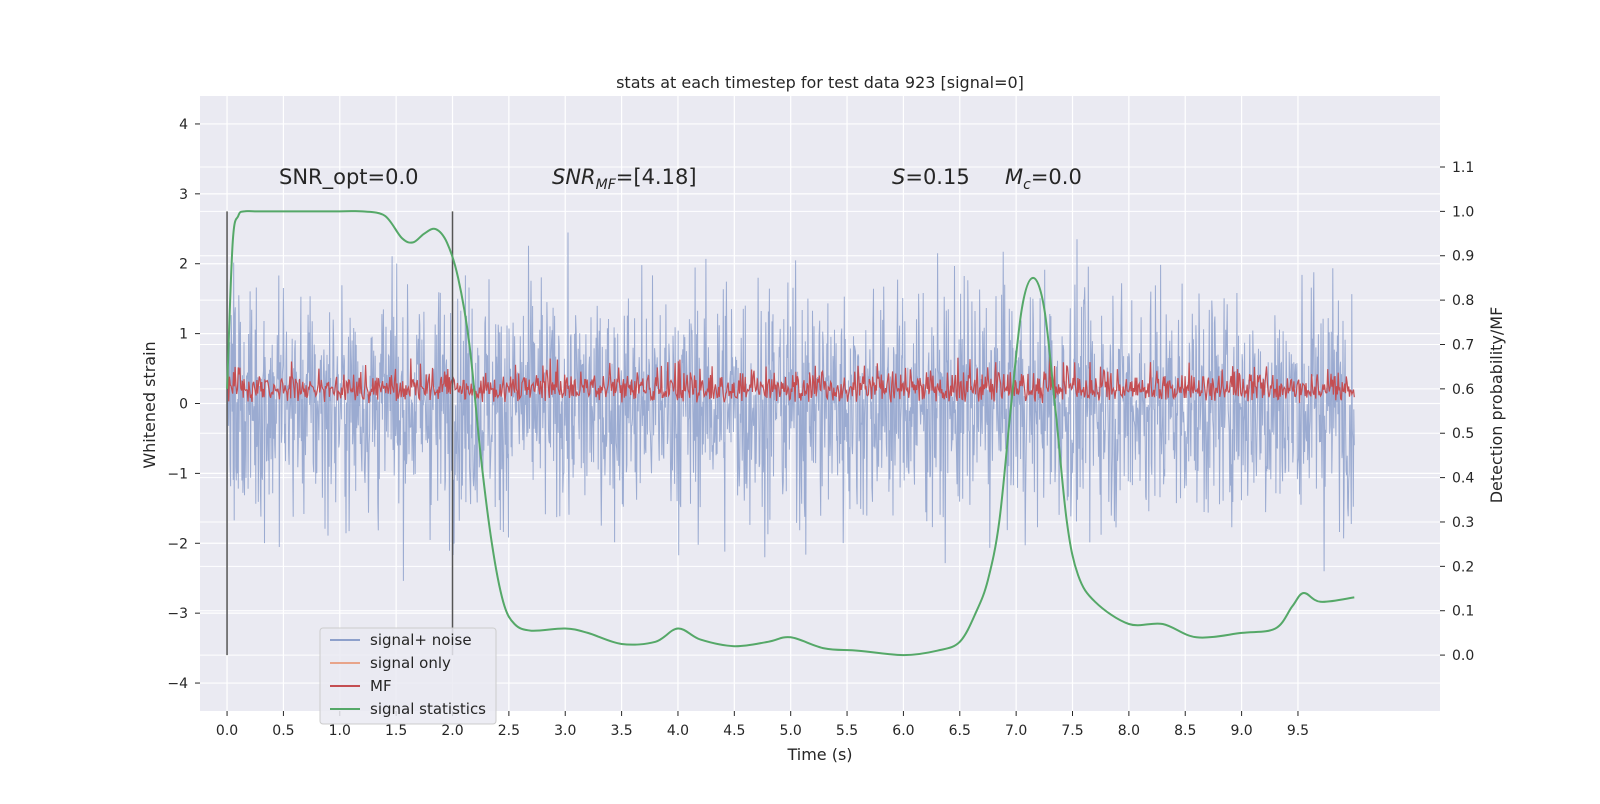 Image resolution: width=1600 pixels, height=804 pixels. I want to click on y-right-tick-label: 0.7, so click(1463, 345).